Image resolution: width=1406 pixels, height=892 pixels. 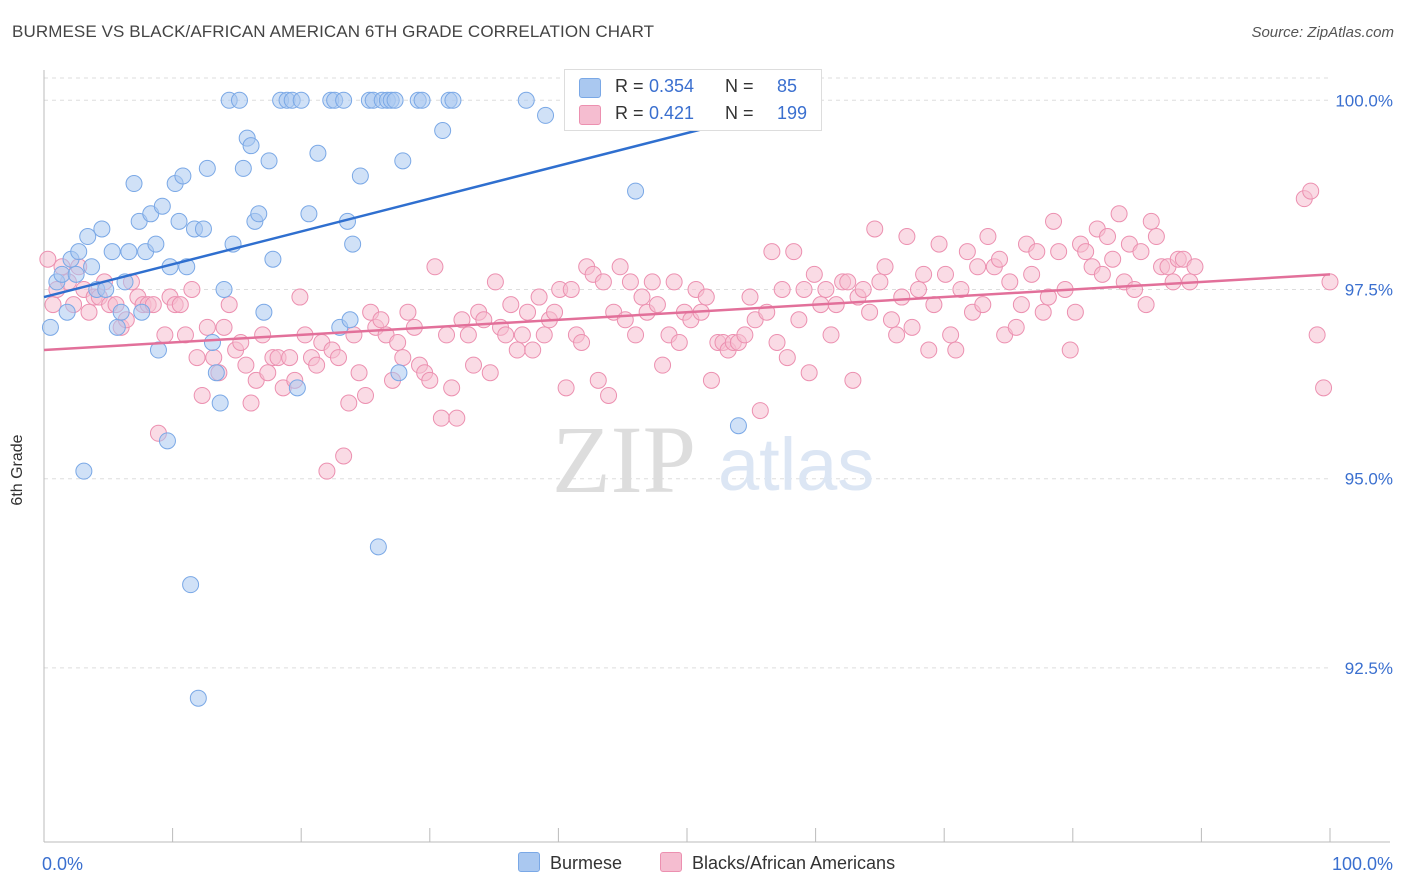 I want to click on burmese-trend-line, so click(x=429, y=199).